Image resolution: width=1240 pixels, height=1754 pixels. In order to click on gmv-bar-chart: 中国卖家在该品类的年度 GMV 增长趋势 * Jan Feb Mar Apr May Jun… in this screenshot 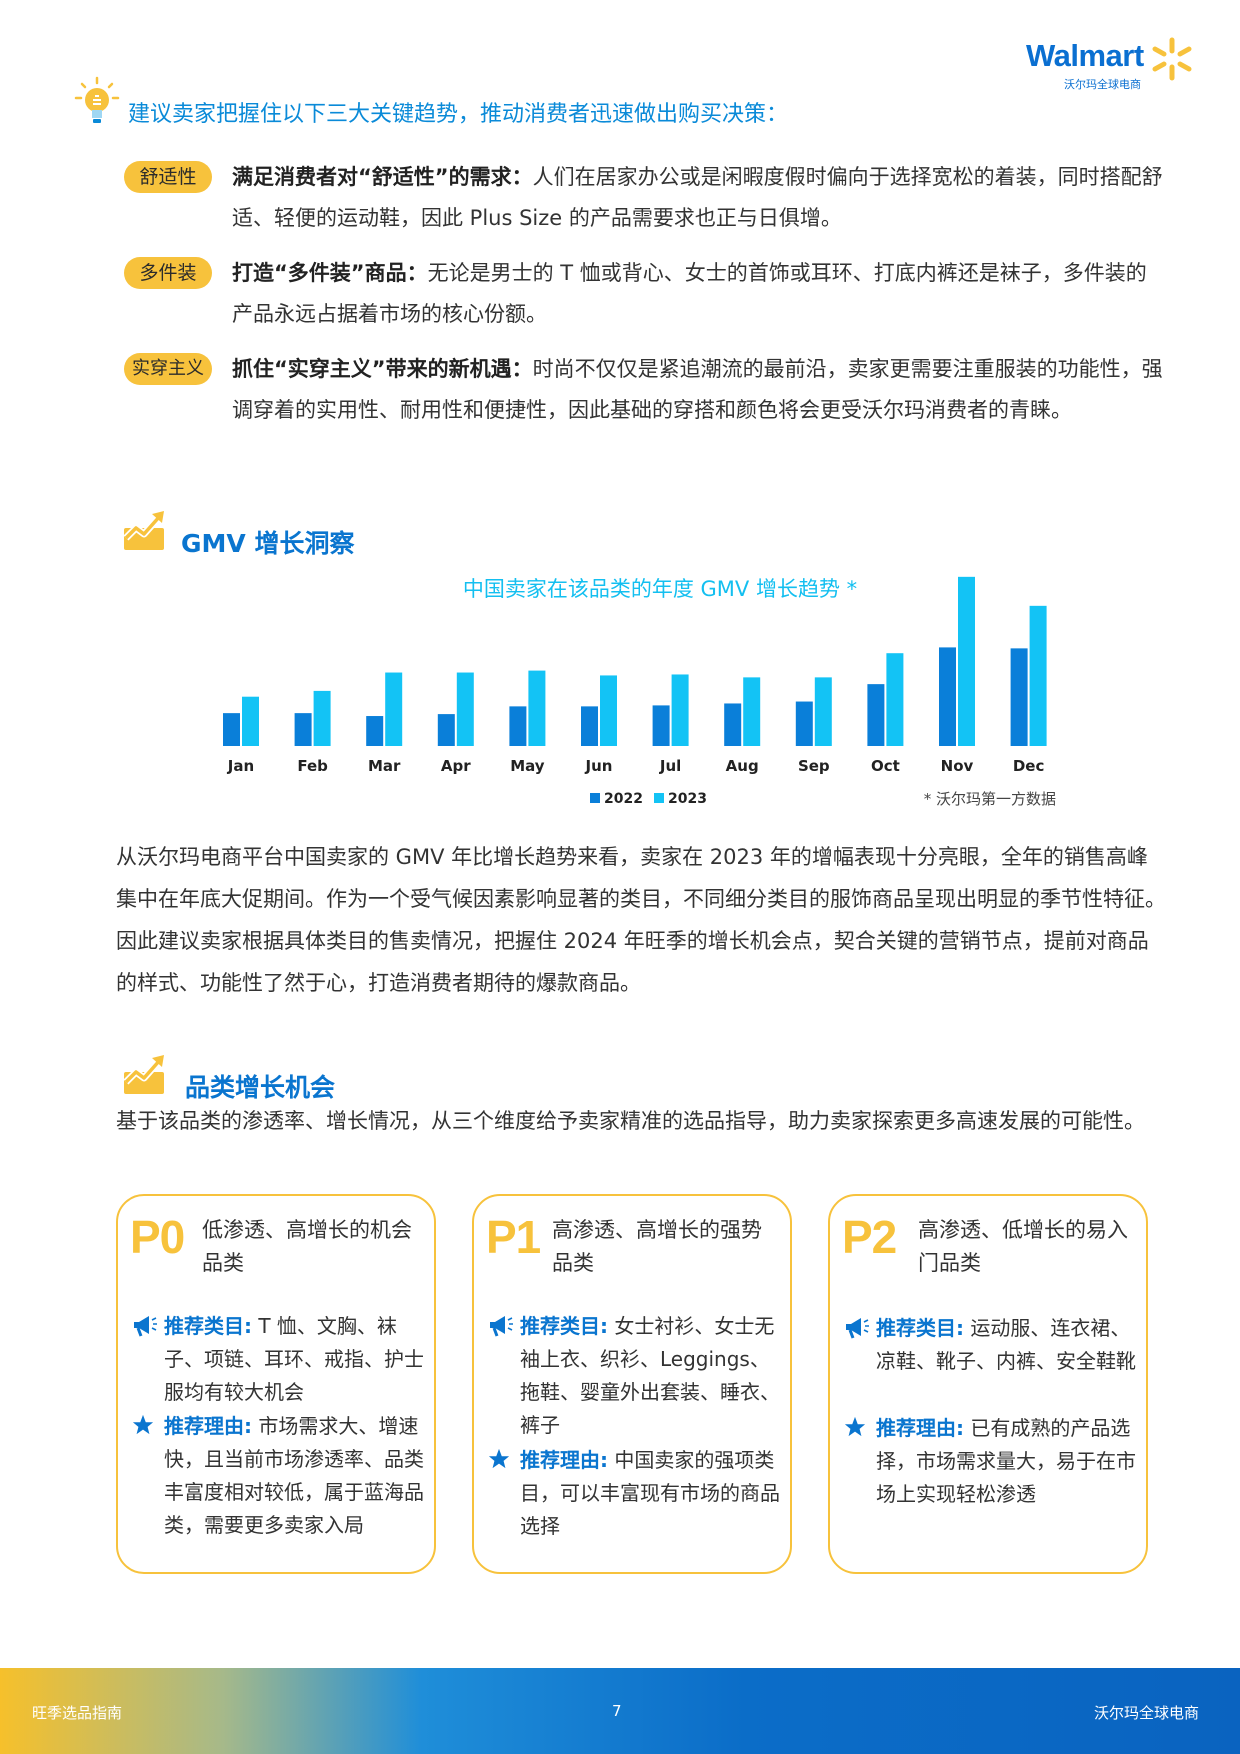, I will do `click(639, 692)`.